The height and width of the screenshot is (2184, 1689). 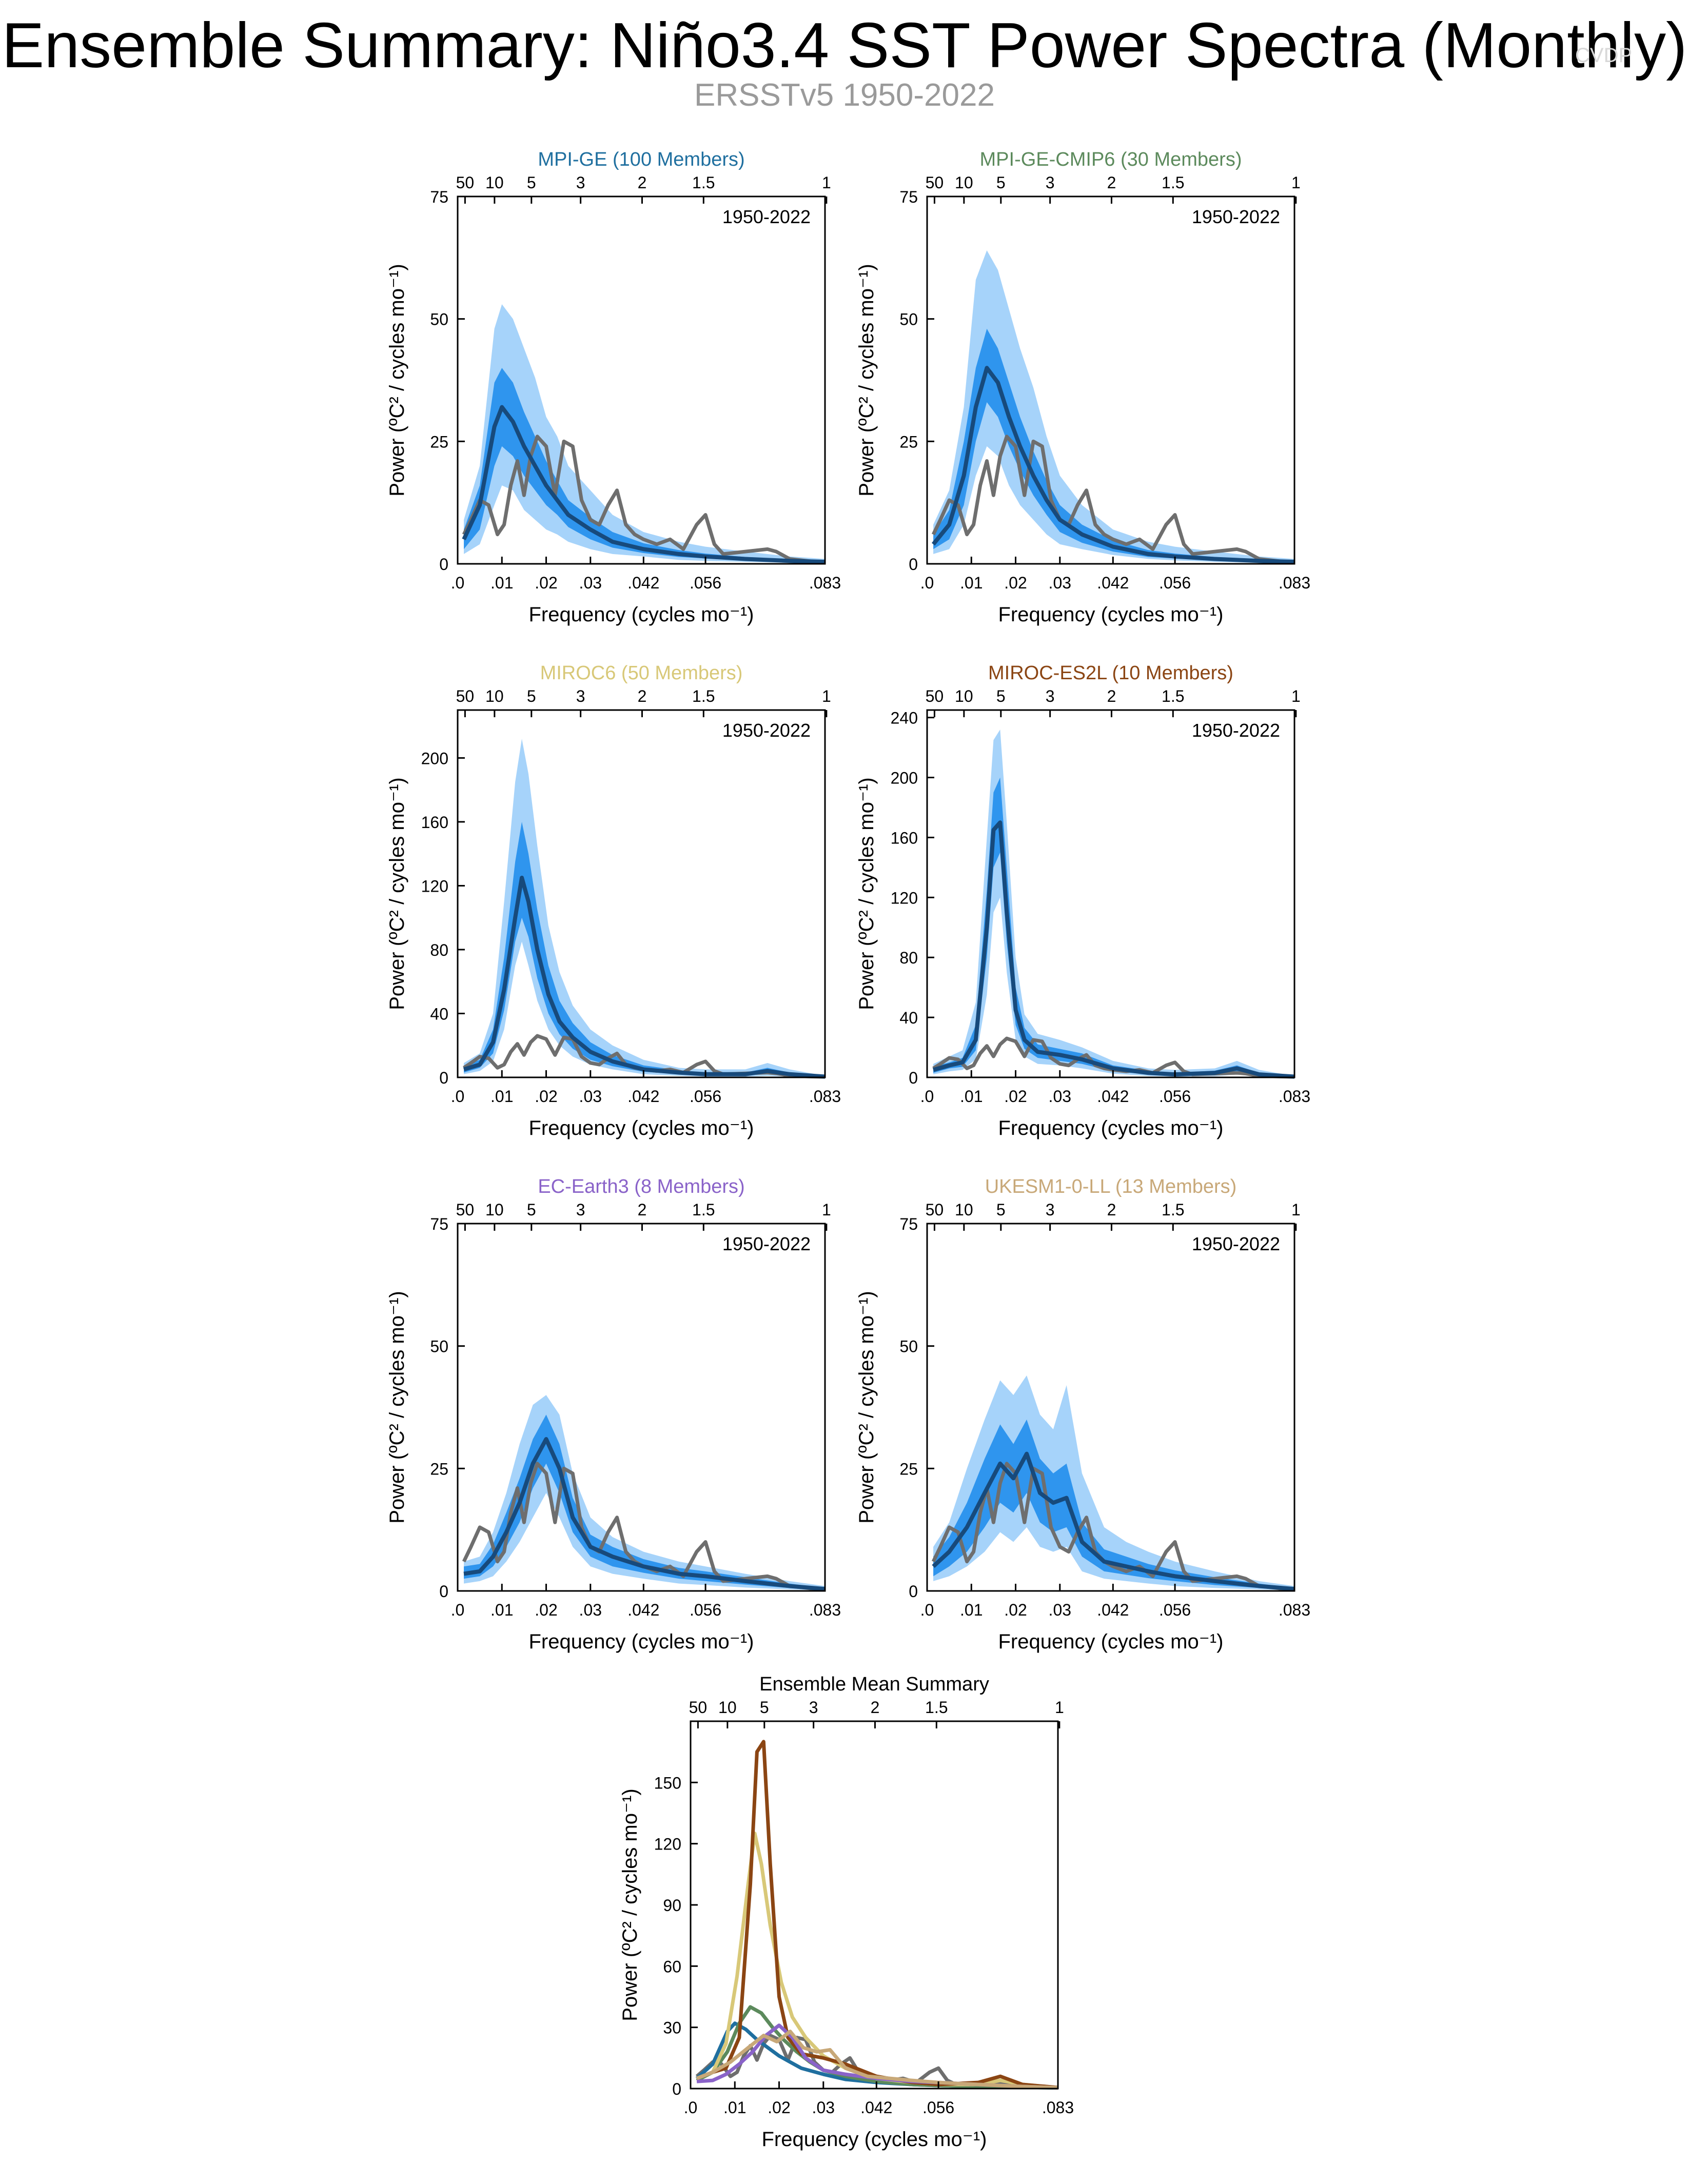 What do you see at coordinates (874, 1684) in the screenshot?
I see `panel-title: Ensemble Mean Summary` at bounding box center [874, 1684].